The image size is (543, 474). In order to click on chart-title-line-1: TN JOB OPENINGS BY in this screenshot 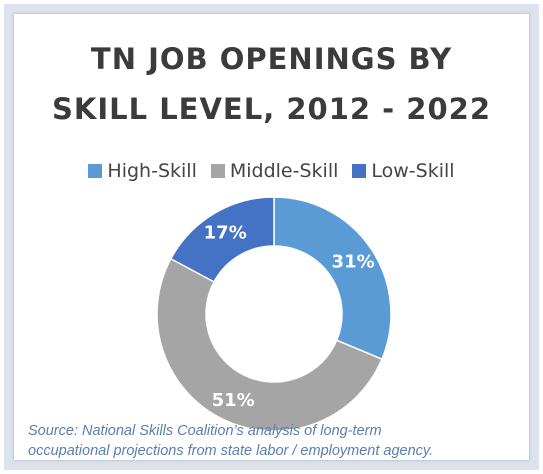, I will do `click(271, 59)`.